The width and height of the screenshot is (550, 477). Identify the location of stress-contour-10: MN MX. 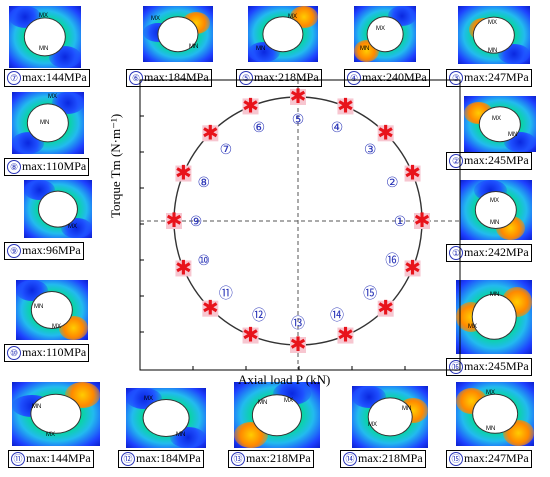
(52, 310).